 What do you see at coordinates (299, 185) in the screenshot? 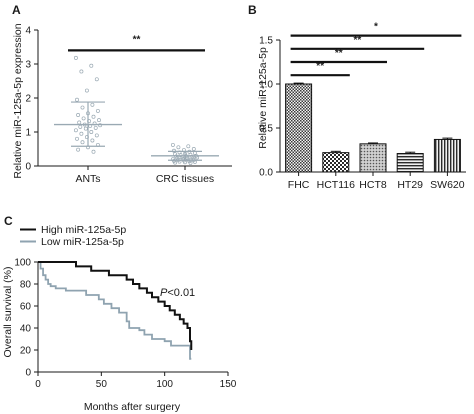
I see `panel-b-x-tick-label: FHC` at bounding box center [299, 185].